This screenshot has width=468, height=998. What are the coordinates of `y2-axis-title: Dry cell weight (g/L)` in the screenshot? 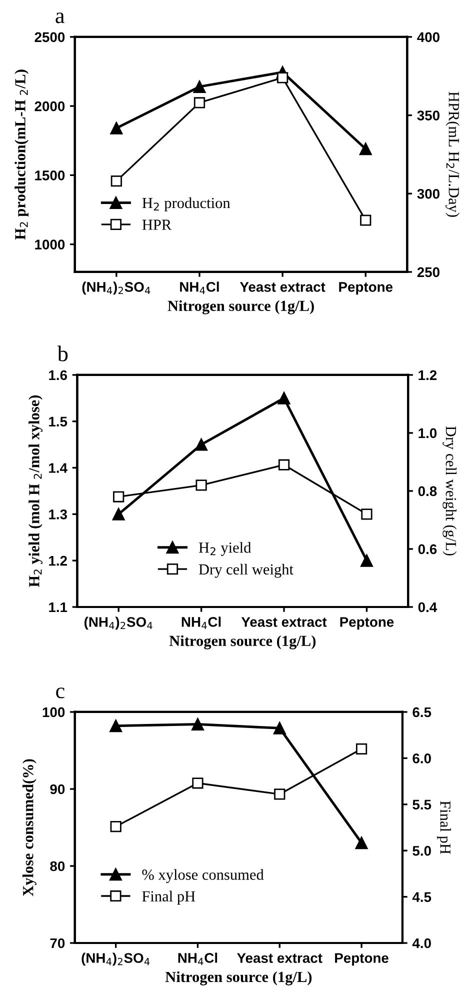 It's located at (449, 491).